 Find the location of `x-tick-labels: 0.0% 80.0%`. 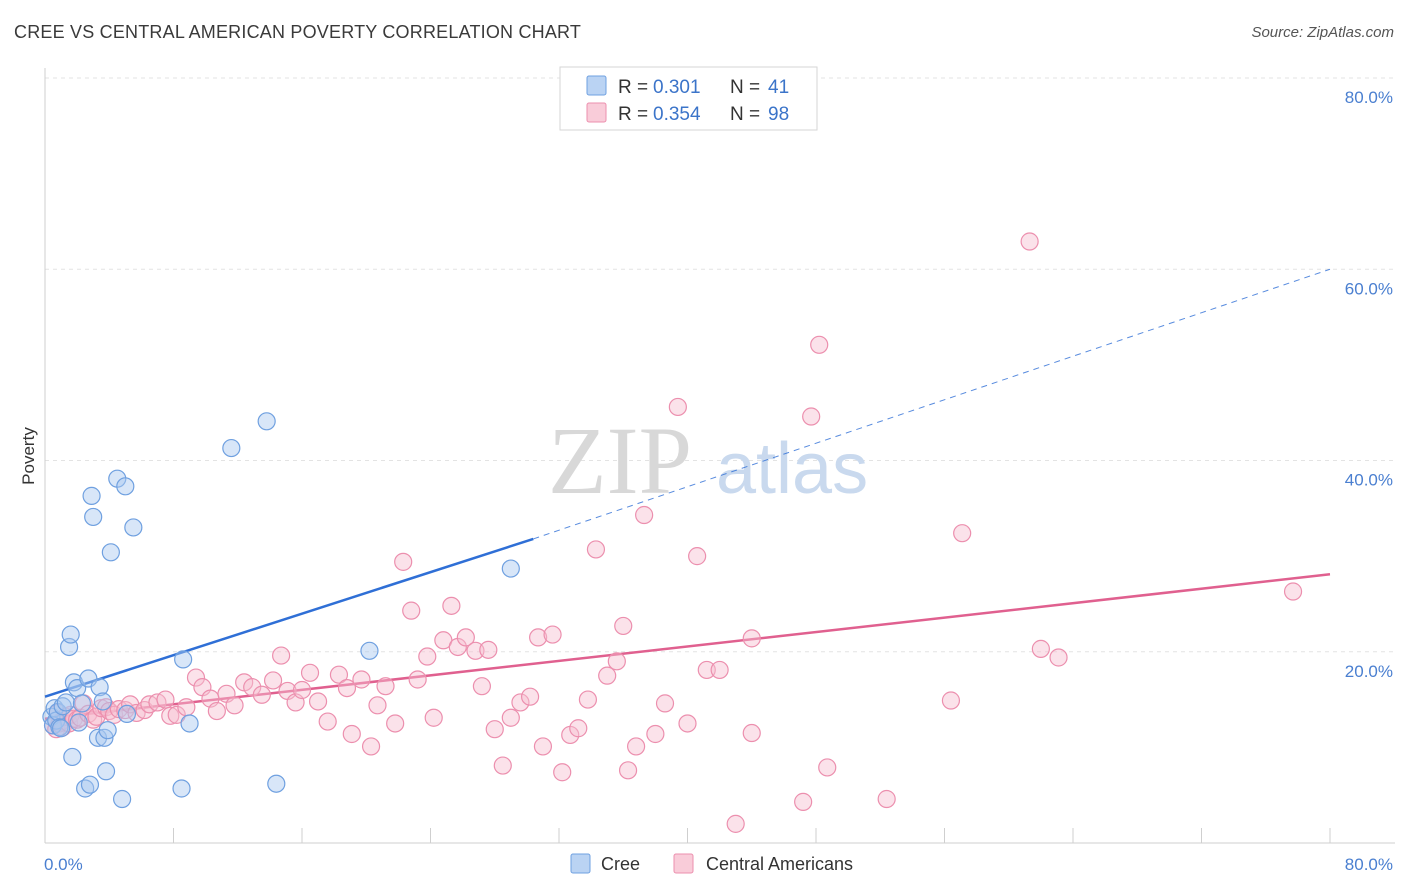

x-tick-labels: 0.0% 80.0% is located at coordinates (718, 864).